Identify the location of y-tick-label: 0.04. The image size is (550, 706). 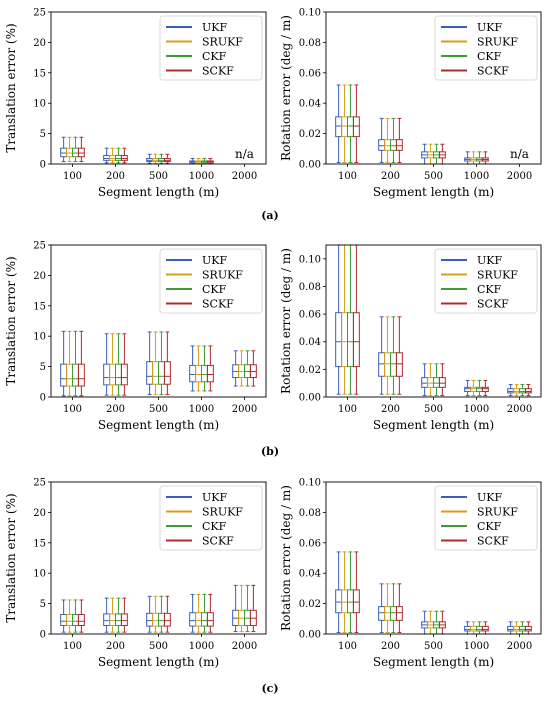
(310, 342).